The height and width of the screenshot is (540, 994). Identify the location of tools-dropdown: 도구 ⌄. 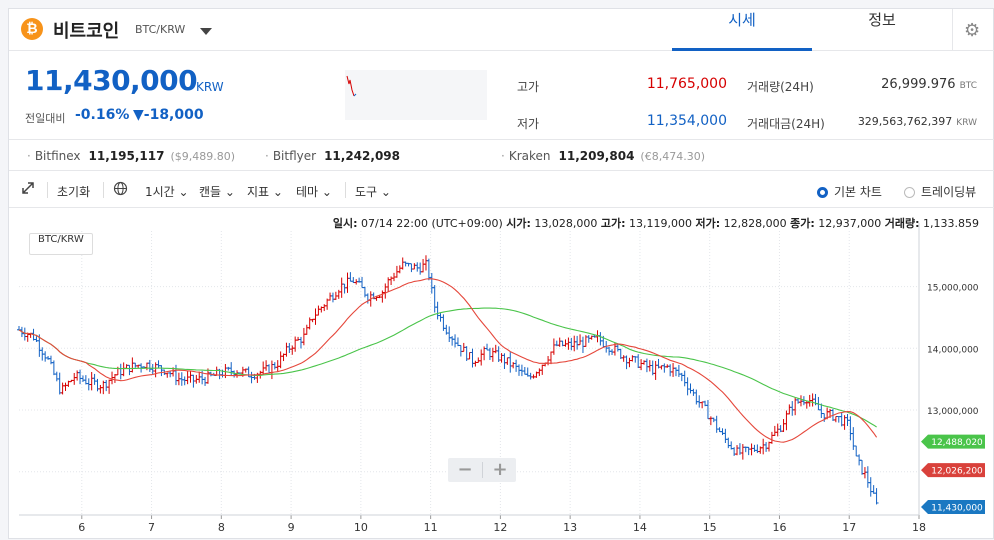
(373, 192).